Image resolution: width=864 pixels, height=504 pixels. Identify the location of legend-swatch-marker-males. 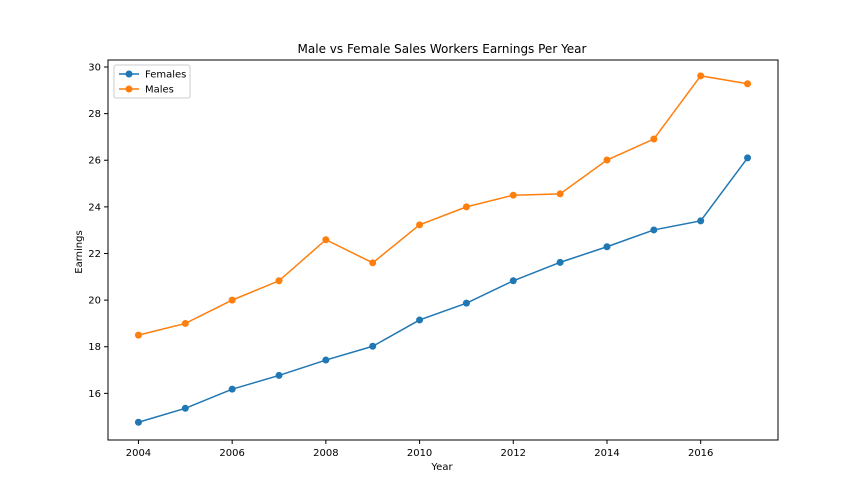
(129, 89).